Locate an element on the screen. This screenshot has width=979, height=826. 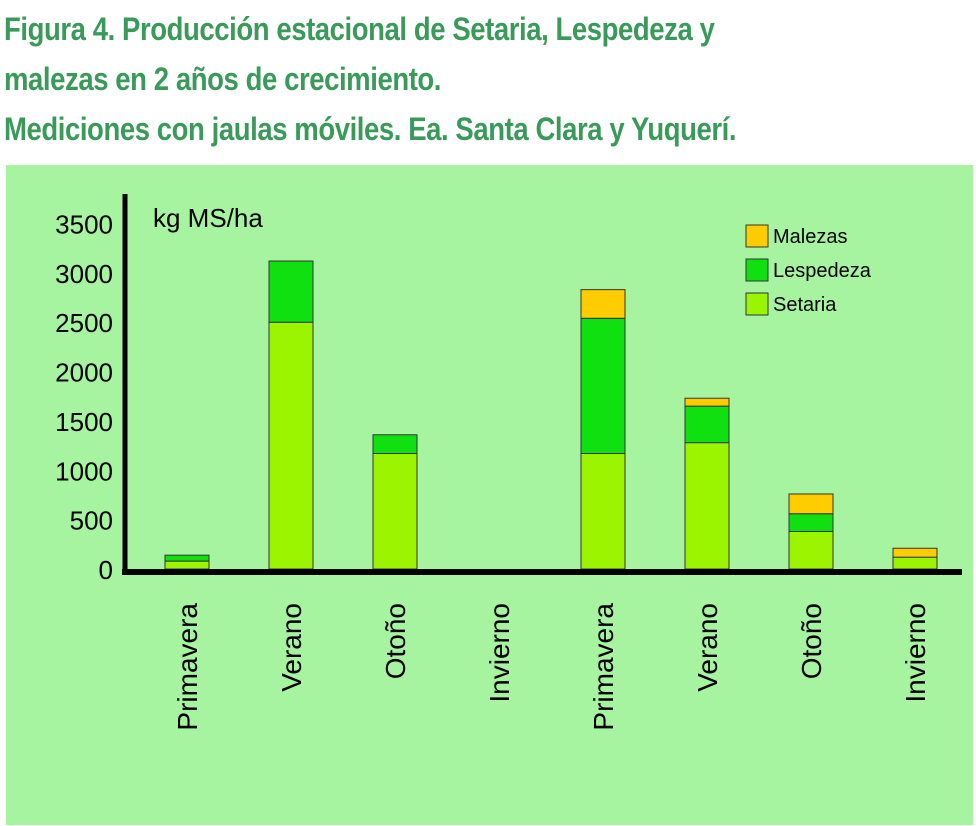
legend-swatch-lespedeza is located at coordinates (757, 270).